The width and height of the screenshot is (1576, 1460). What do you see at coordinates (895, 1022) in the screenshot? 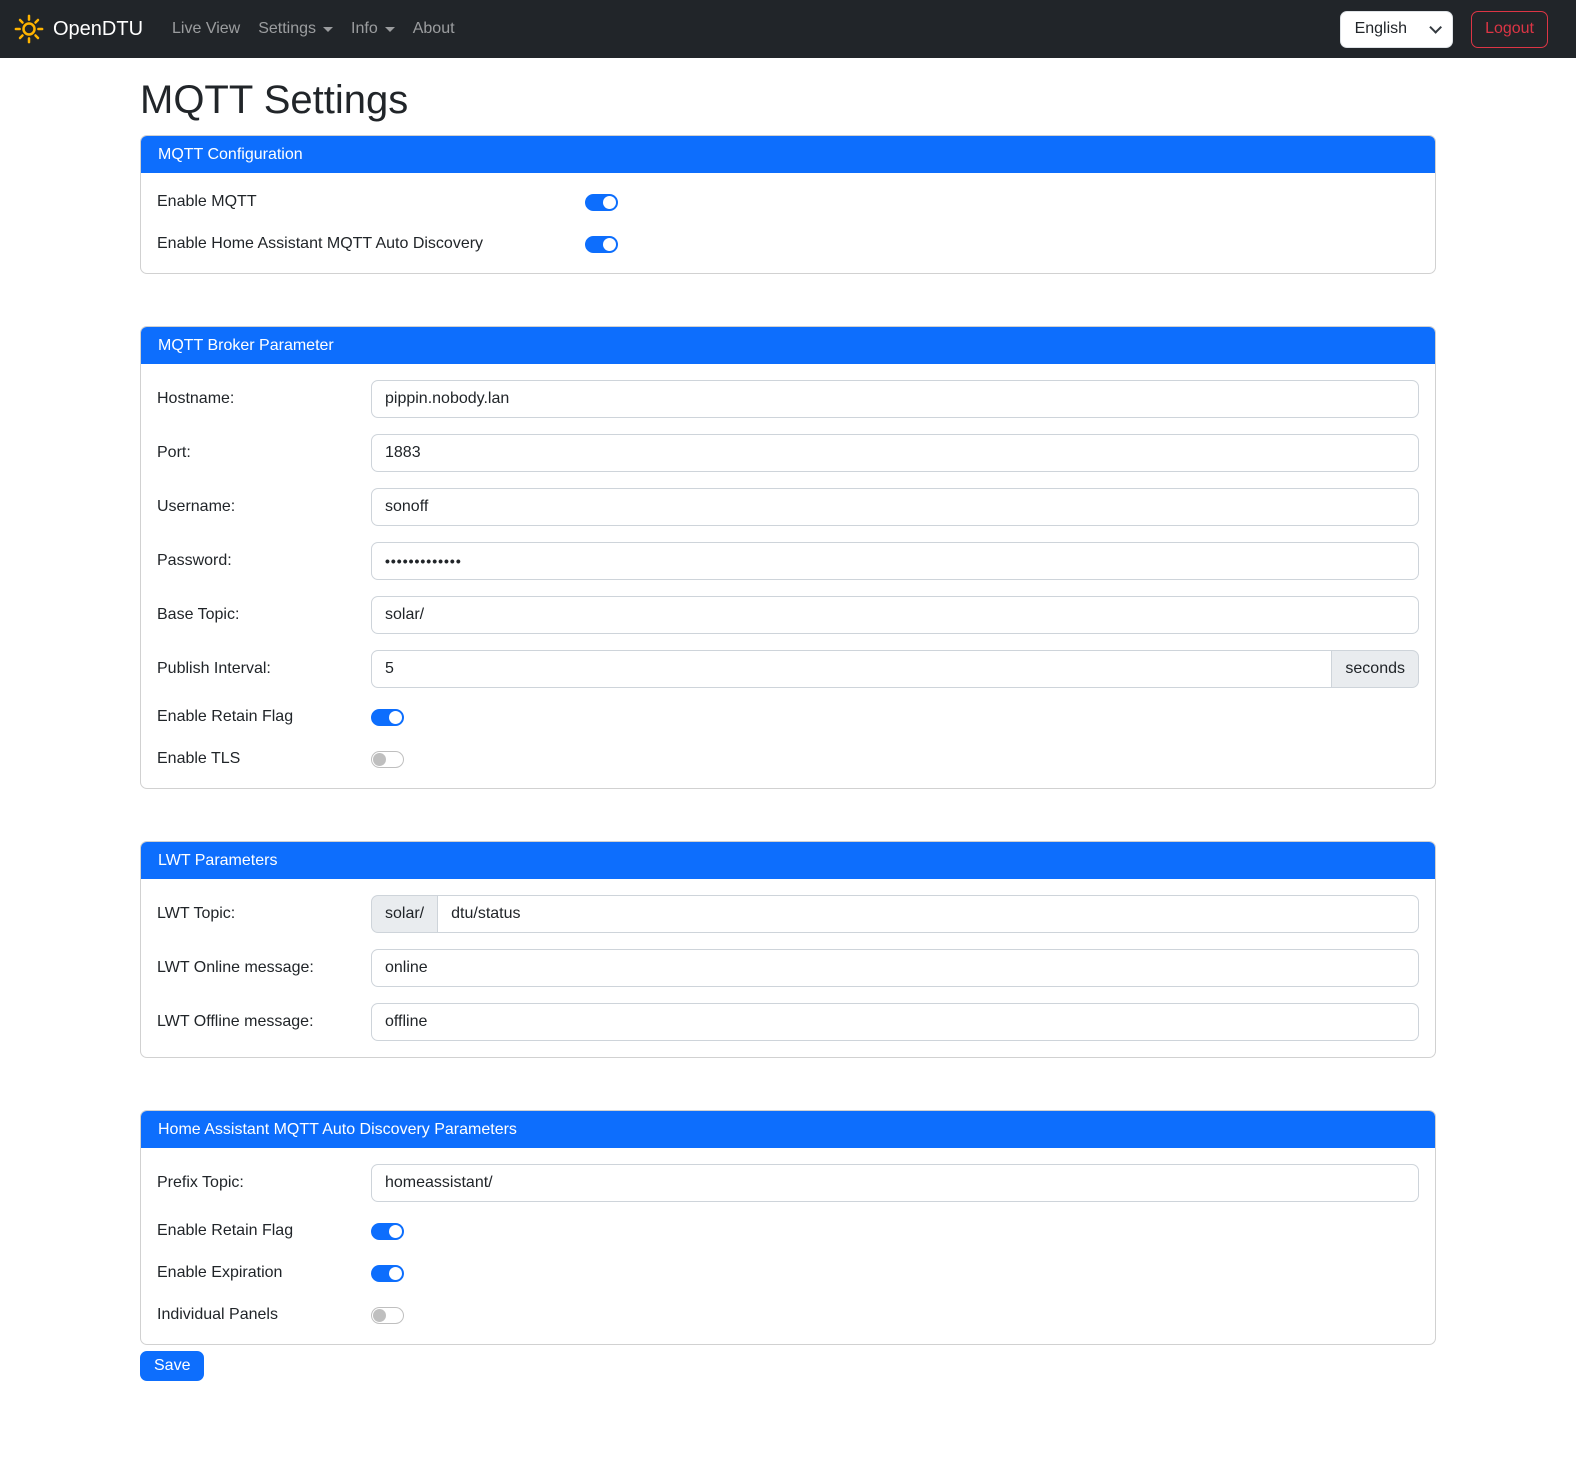
I see `lwt-offline-input` at bounding box center [895, 1022].